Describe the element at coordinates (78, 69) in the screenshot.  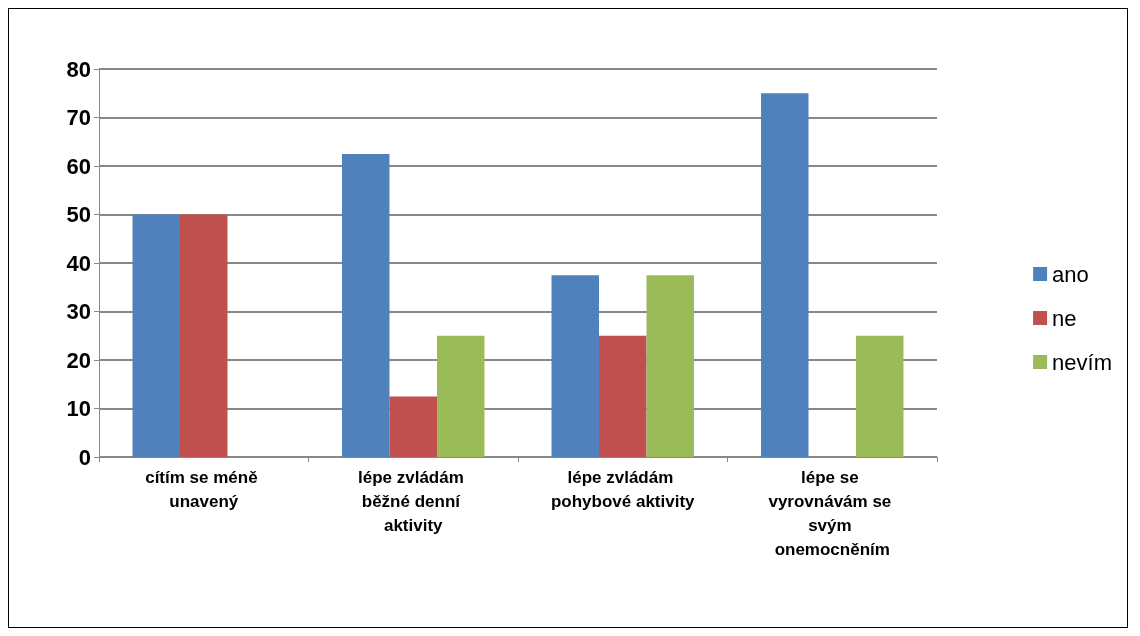
I see `y-tick-label: 80` at that location.